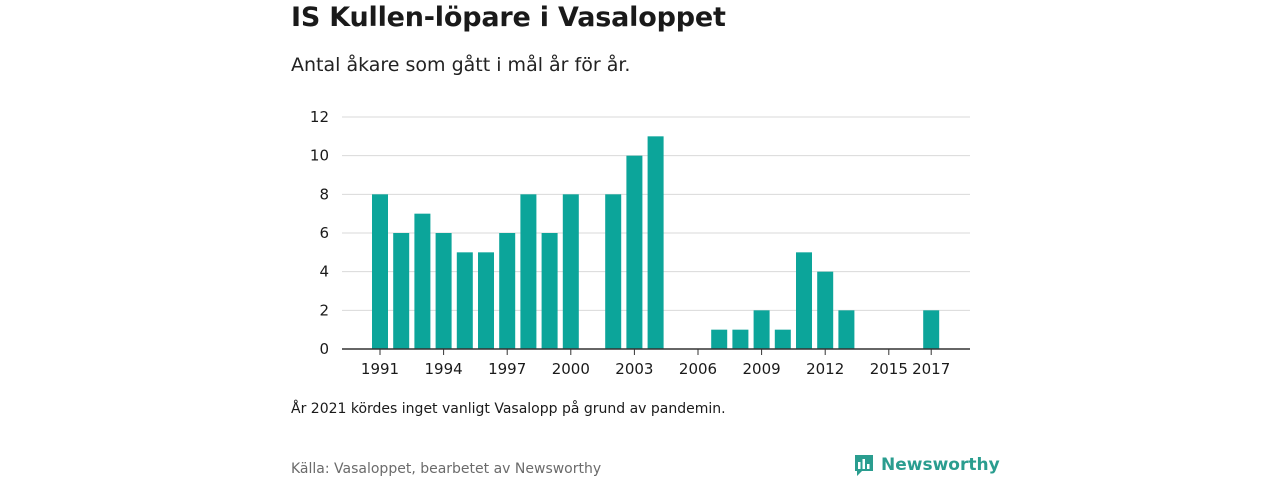  What do you see at coordinates (380, 369) in the screenshot?
I see `x-tick-label: 1991` at bounding box center [380, 369].